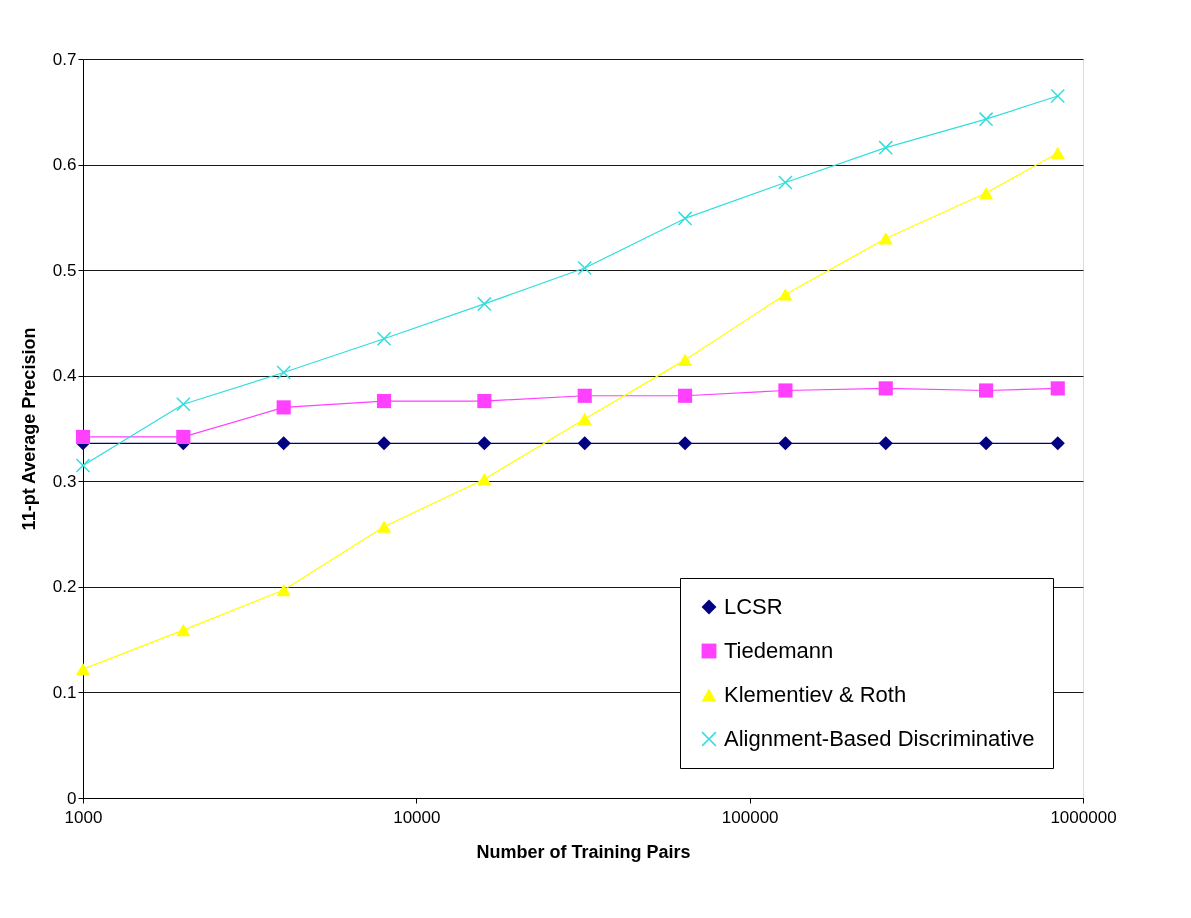  Describe the element at coordinates (64, 376) in the screenshot. I see `y-tick-label: 0.4` at that location.